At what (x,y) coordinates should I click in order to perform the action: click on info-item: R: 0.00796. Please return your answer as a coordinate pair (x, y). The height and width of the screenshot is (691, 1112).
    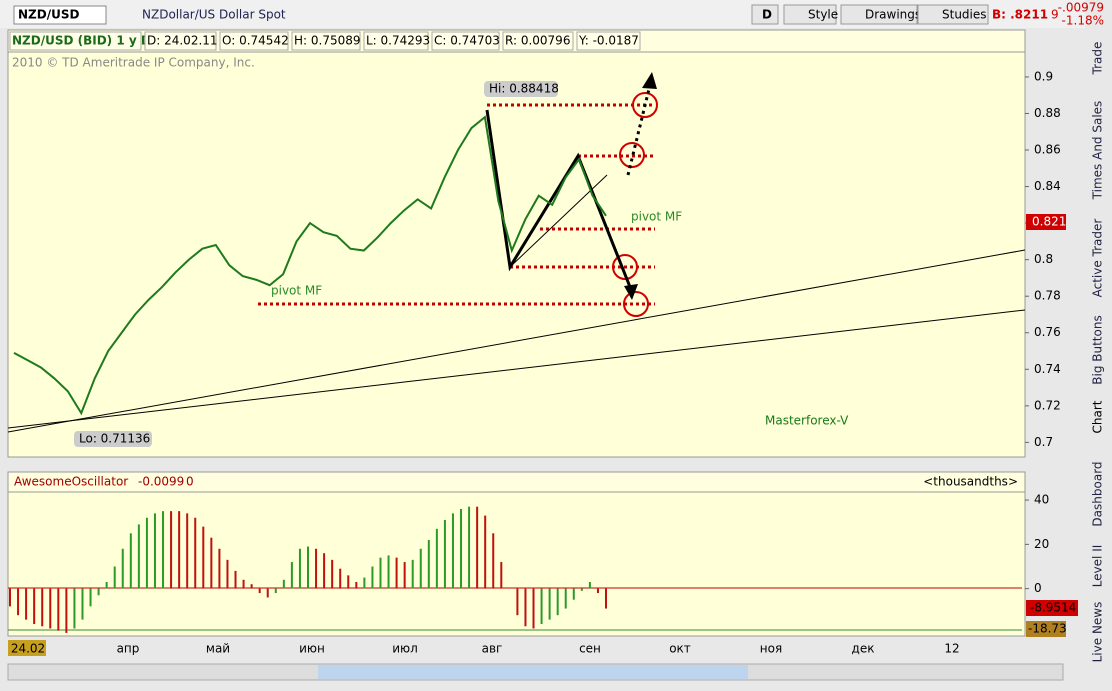
    Looking at the image, I should click on (537, 41).